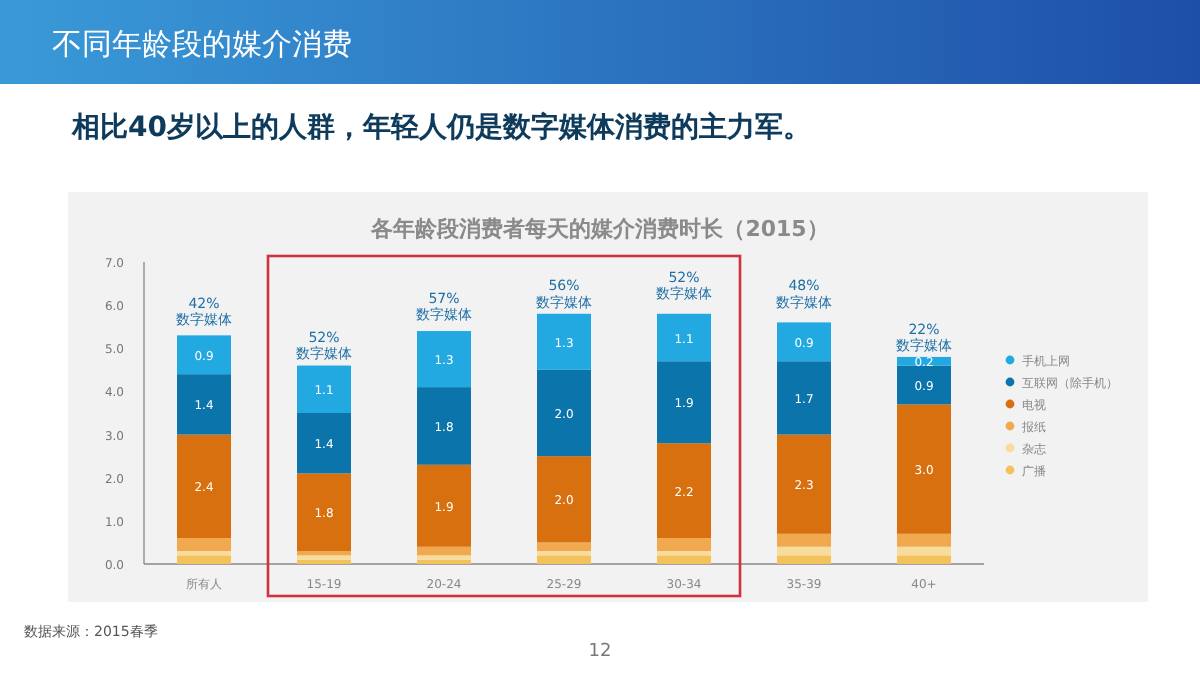 This screenshot has width=1200, height=674. I want to click on text: 不同年龄段的媒介消费, so click(202, 44).